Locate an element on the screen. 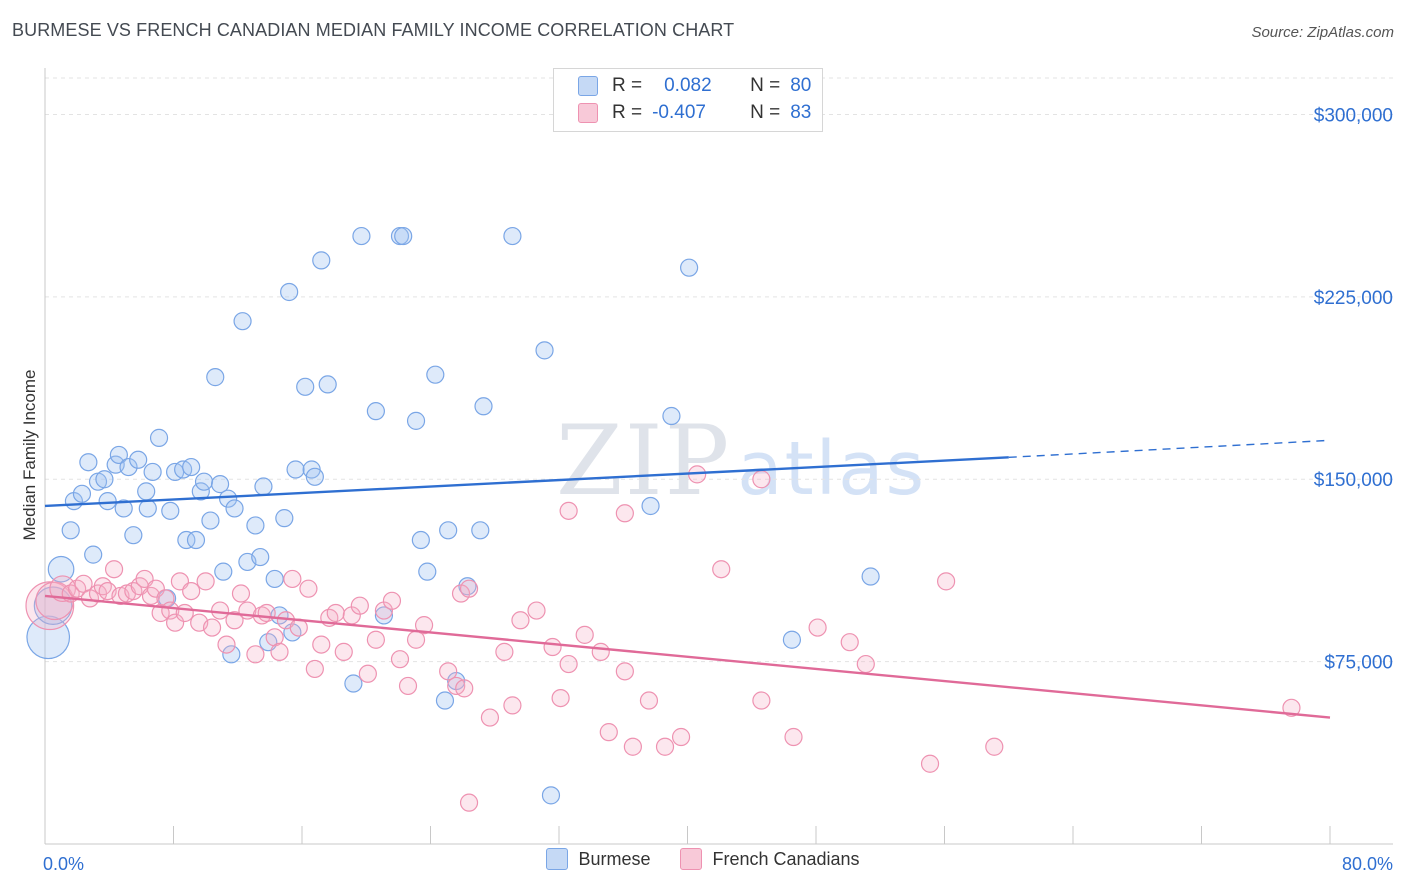  x-tick-label: 0.0% is located at coordinates (63, 864).